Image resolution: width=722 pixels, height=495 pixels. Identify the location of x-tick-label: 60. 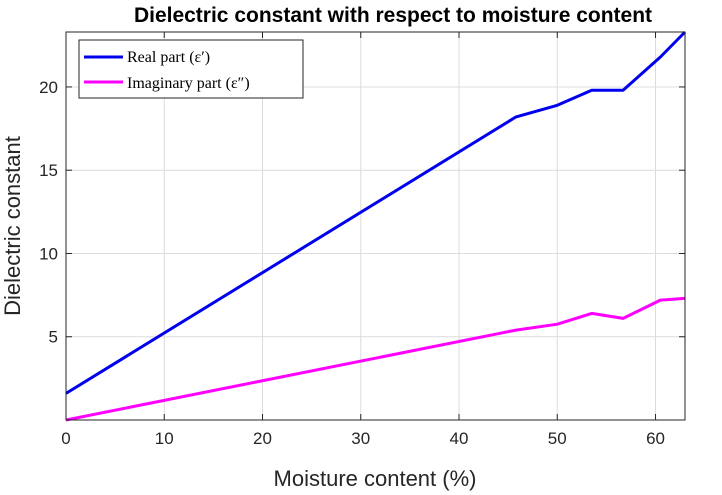
(655, 438).